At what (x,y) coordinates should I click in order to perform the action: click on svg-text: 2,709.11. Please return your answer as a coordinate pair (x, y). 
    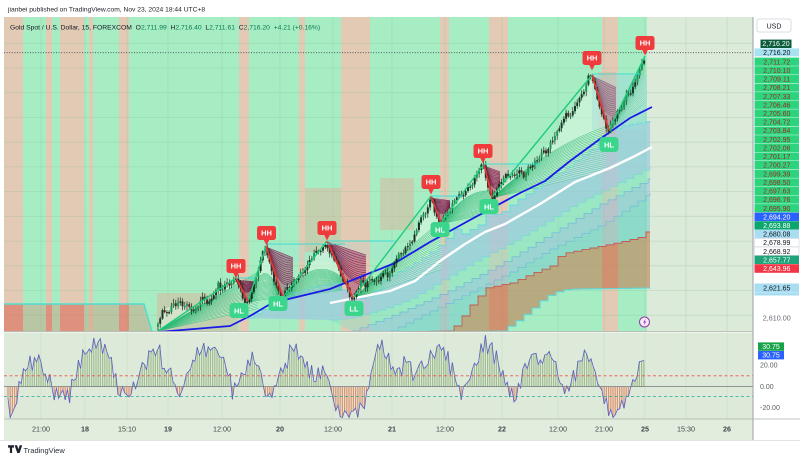
    Looking at the image, I should click on (776, 80).